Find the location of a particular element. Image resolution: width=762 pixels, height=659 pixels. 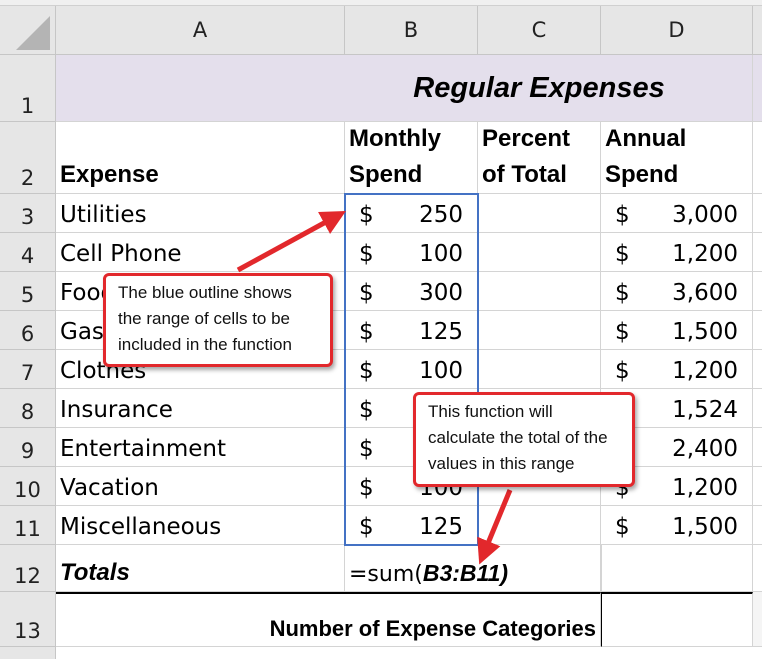

cell-d4-annual: $1,200 is located at coordinates (677, 252).